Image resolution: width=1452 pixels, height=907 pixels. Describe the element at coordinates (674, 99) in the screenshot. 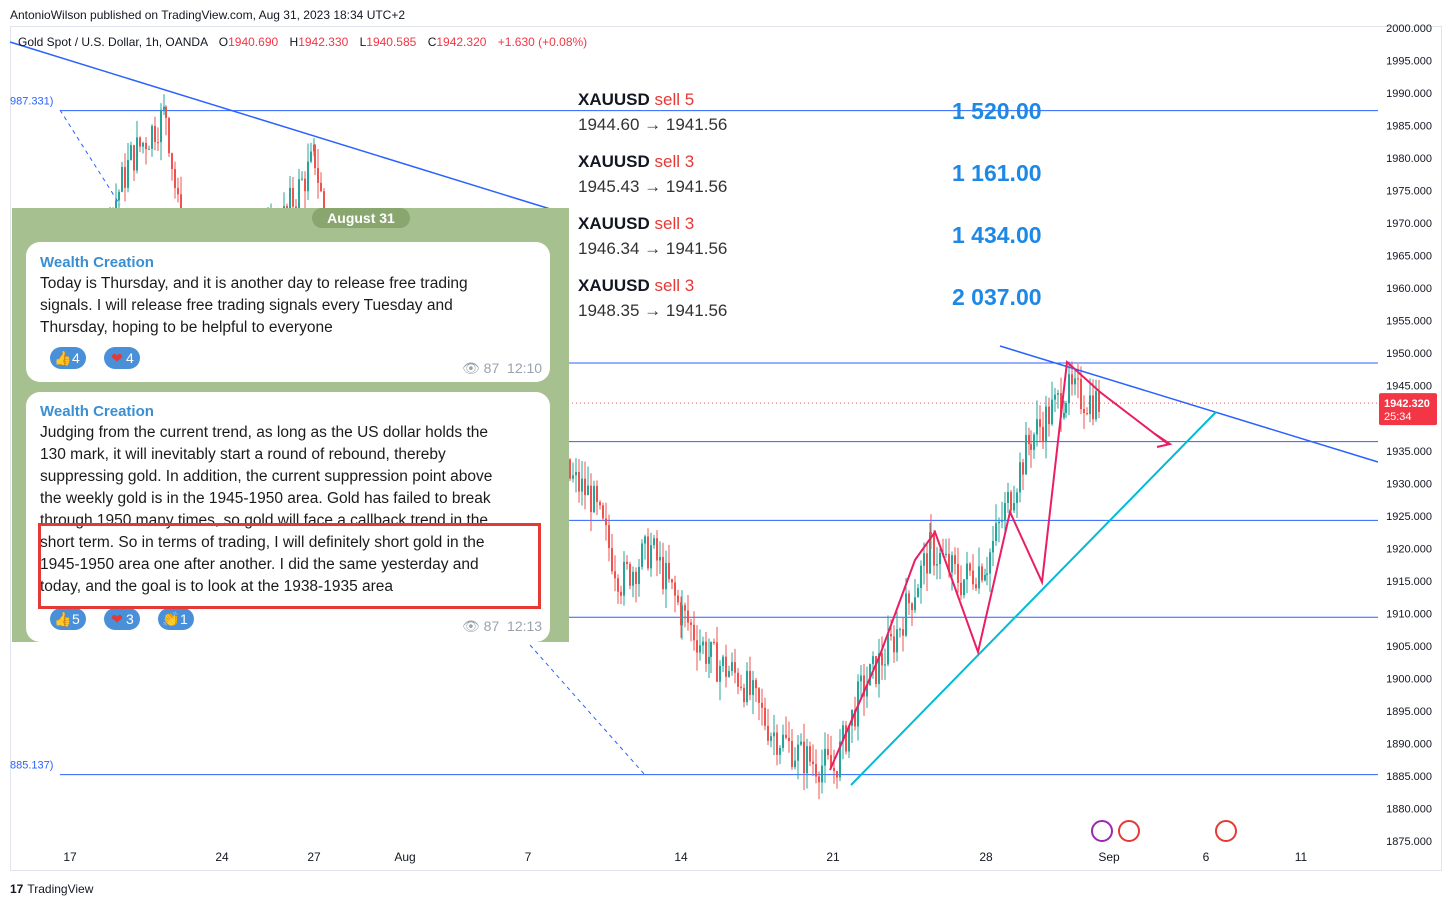

I see `trade-action: sell 5` at that location.